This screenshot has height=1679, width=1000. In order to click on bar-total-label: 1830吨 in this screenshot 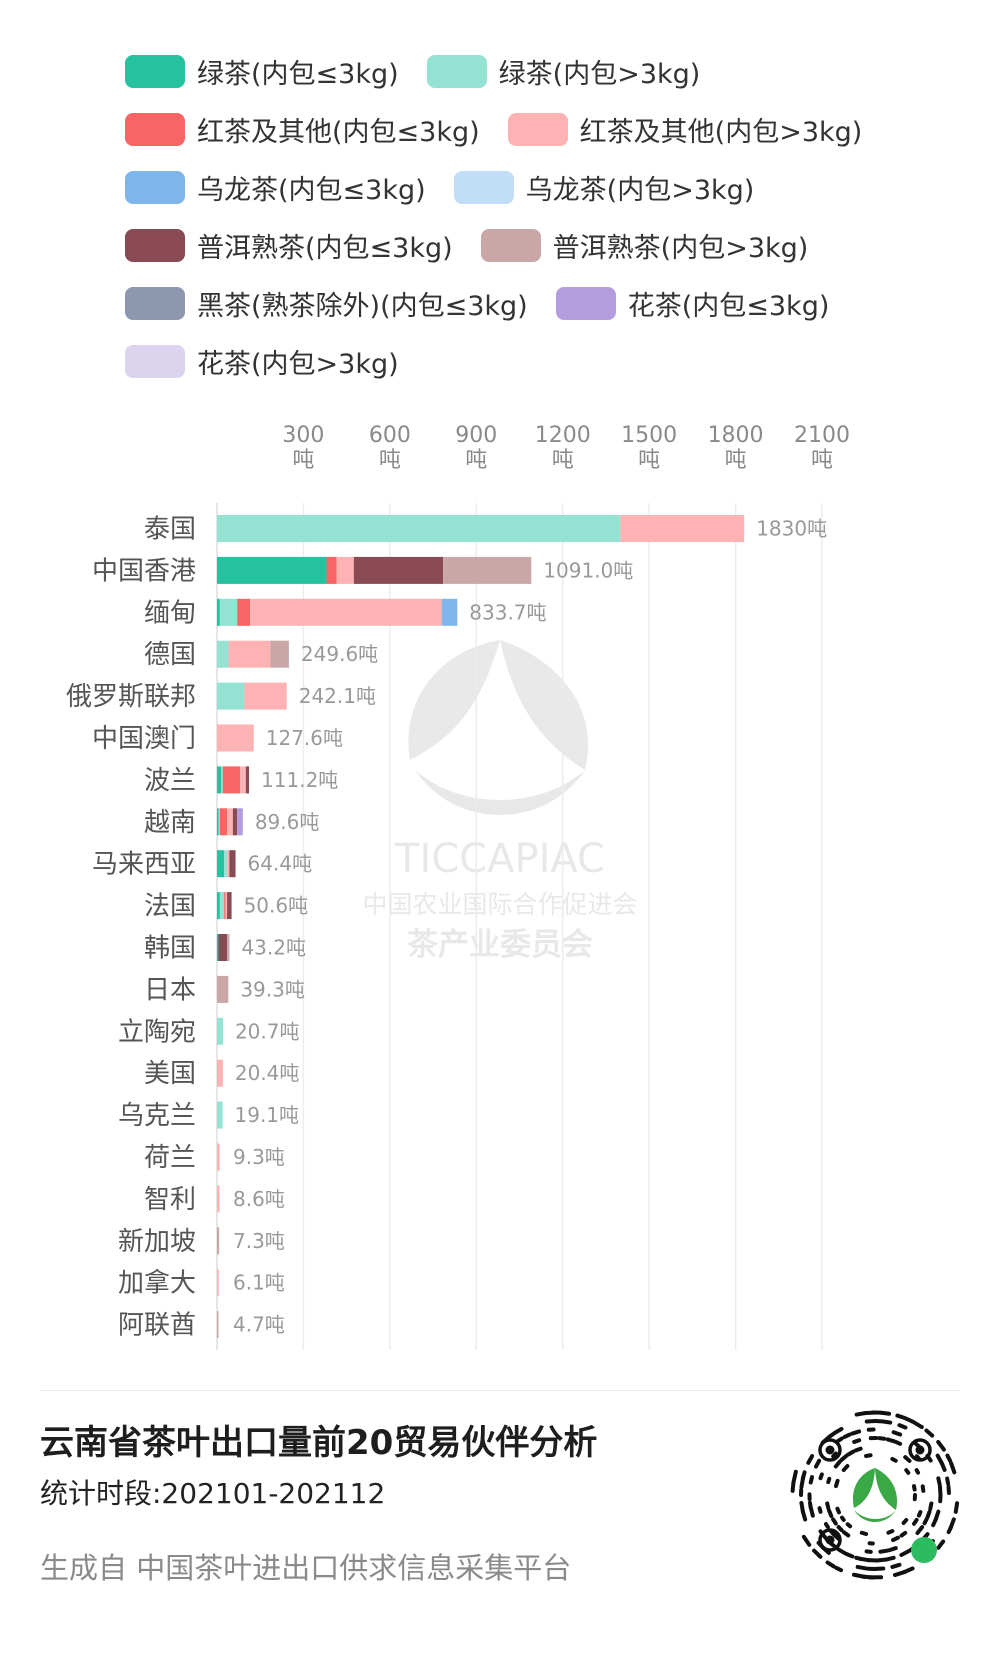, I will do `click(791, 529)`.